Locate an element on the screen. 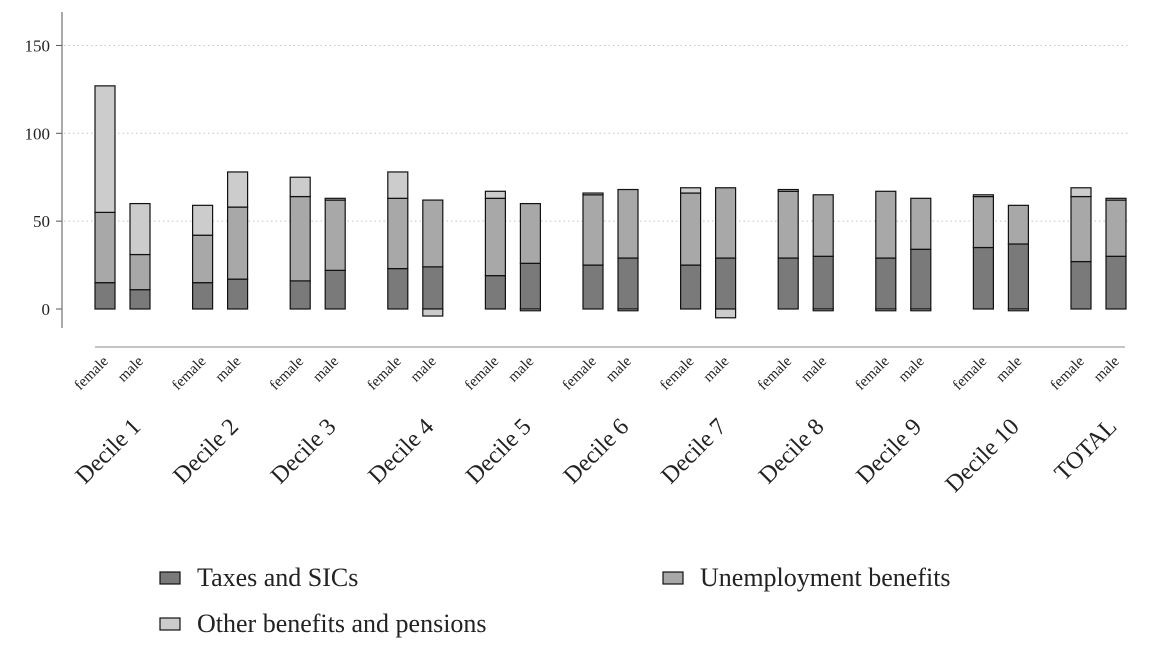  x-sub-label-decile-4-female: female is located at coordinates (384, 373).